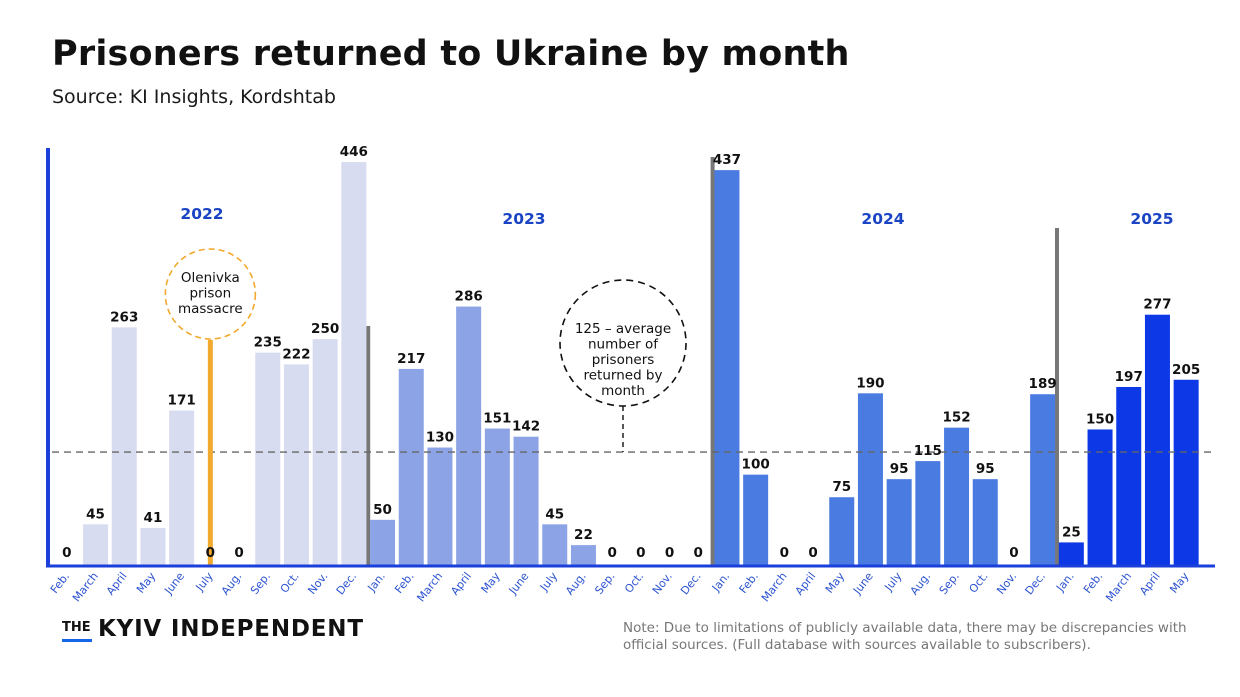 Image resolution: width=1240 pixels, height=697 pixels. What do you see at coordinates (841, 487) in the screenshot?
I see `value-label: 75` at bounding box center [841, 487].